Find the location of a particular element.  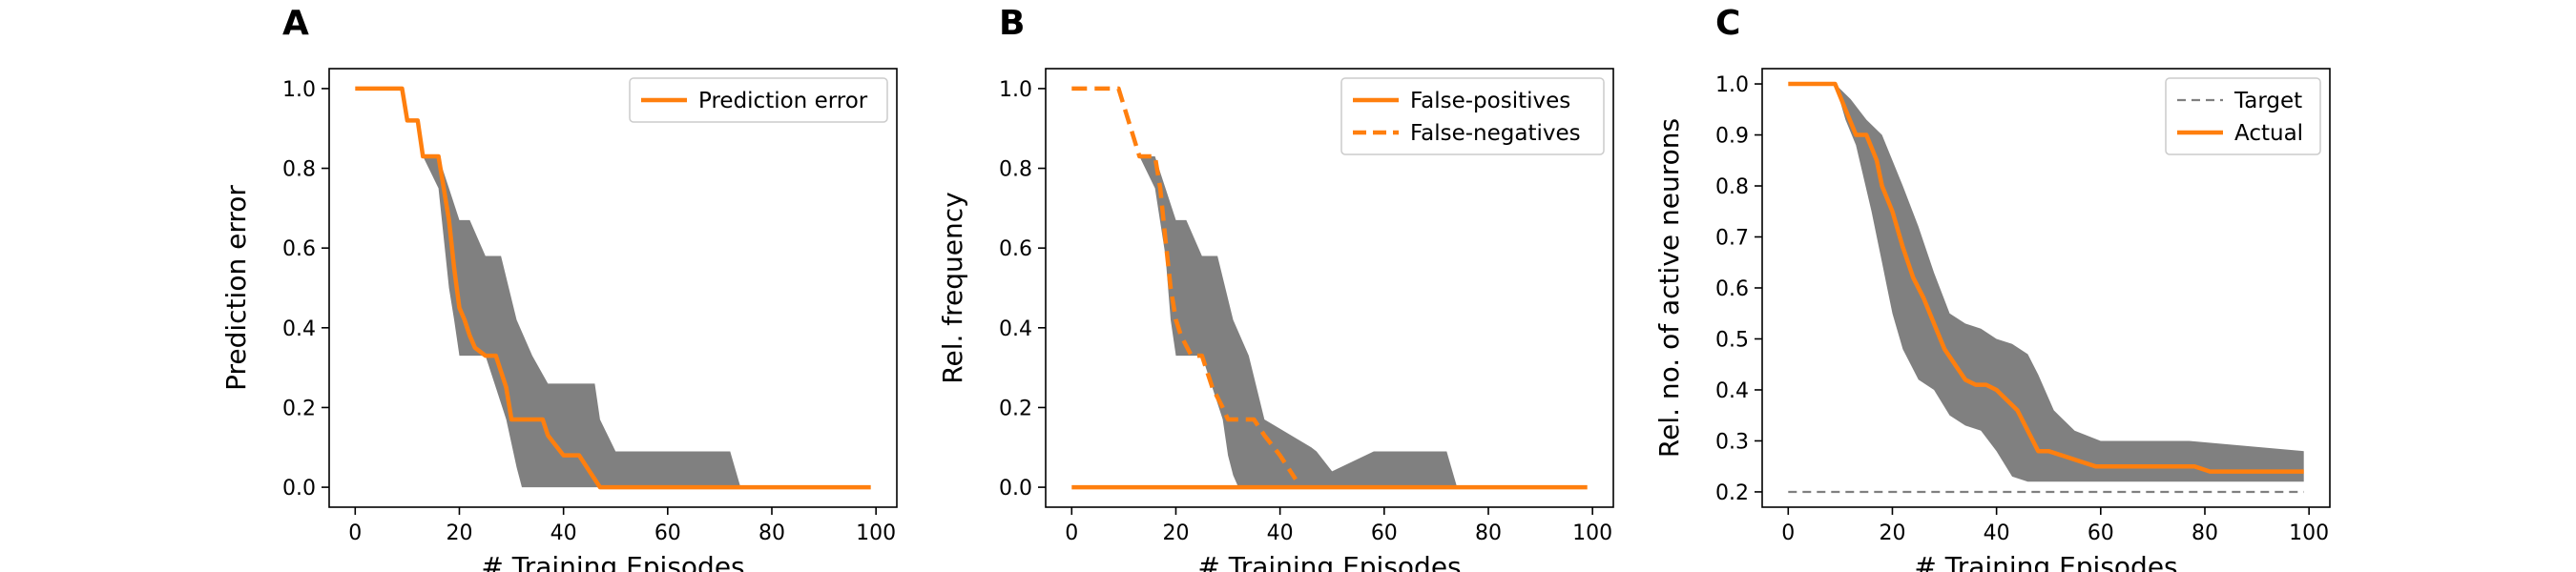

panel-c-series-lines is located at coordinates (2046, 287).